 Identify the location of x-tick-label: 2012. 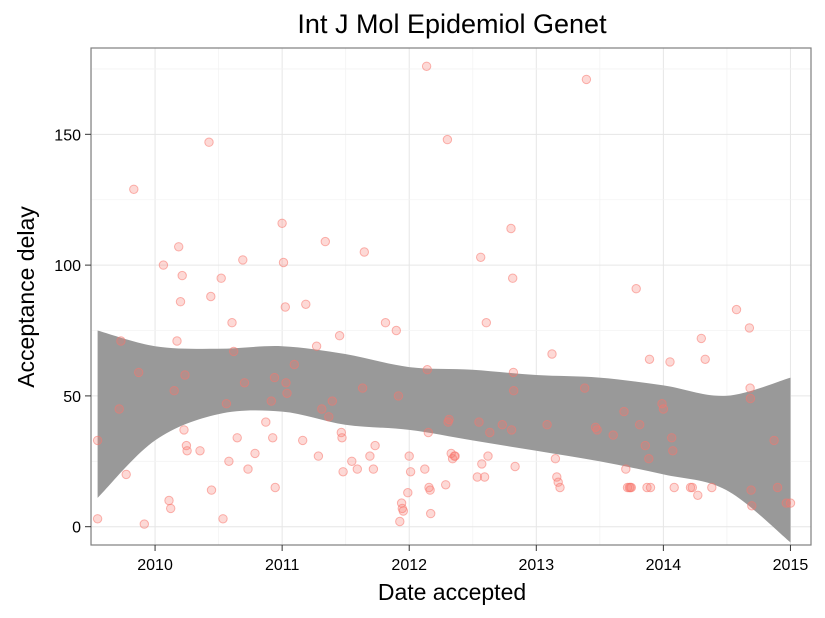
(409, 565).